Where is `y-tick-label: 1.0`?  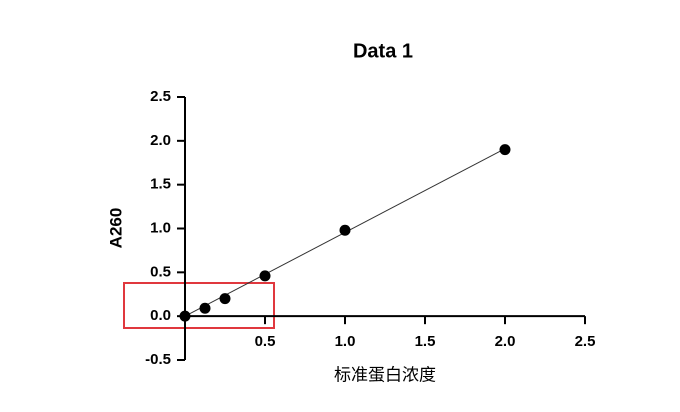 y-tick-label: 1.0 is located at coordinates (160, 227).